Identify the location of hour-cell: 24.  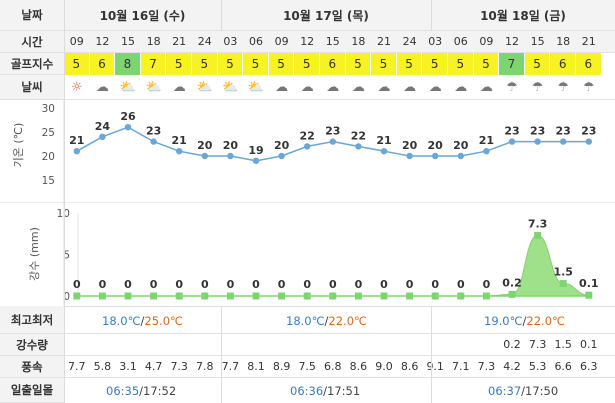
(409, 41).